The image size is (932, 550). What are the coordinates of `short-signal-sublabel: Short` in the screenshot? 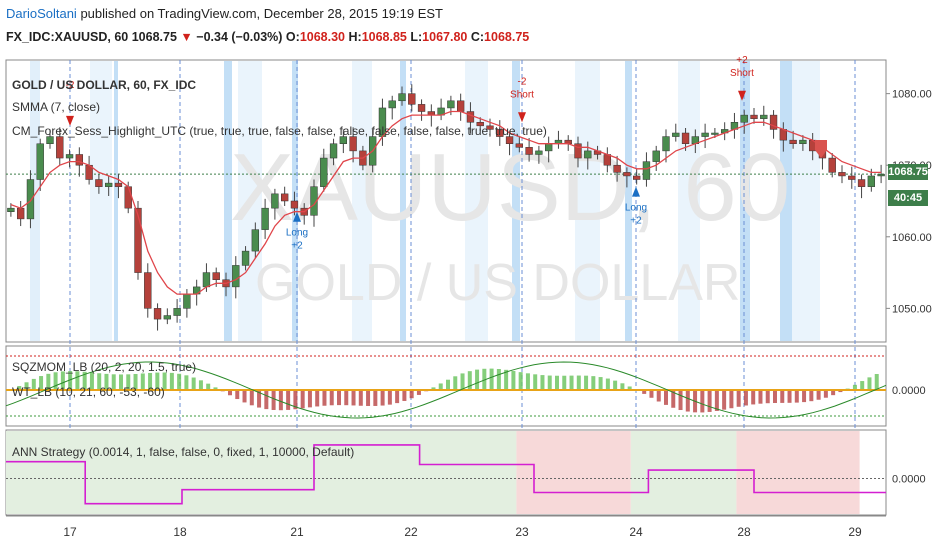 It's located at (522, 94).